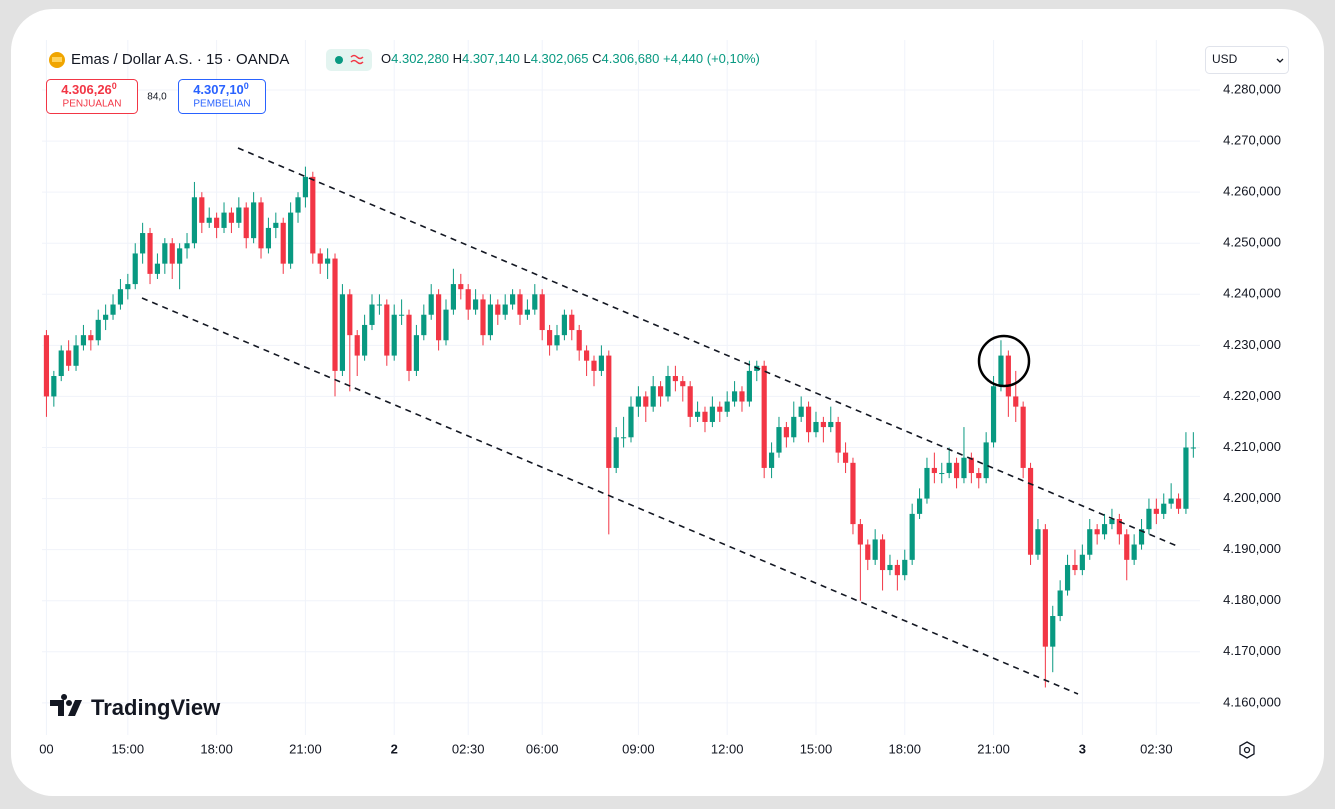 The height and width of the screenshot is (809, 1335). I want to click on spread: 84,0, so click(157, 97).